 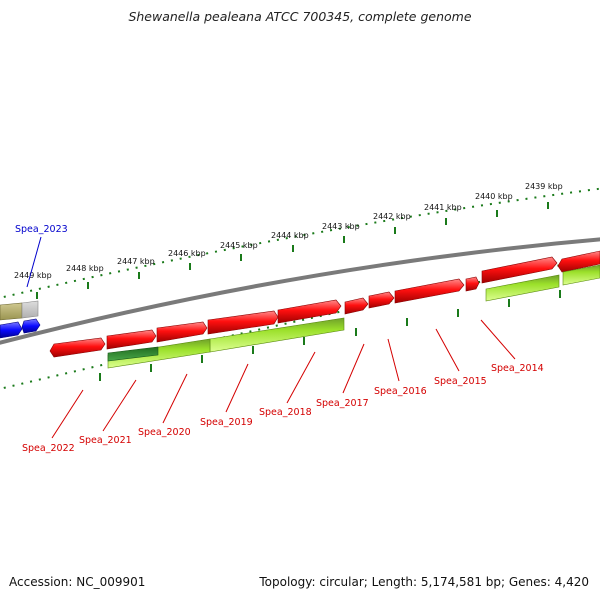 I want to click on gene-label-spea-2017: Spea_2017, so click(x=342, y=403).